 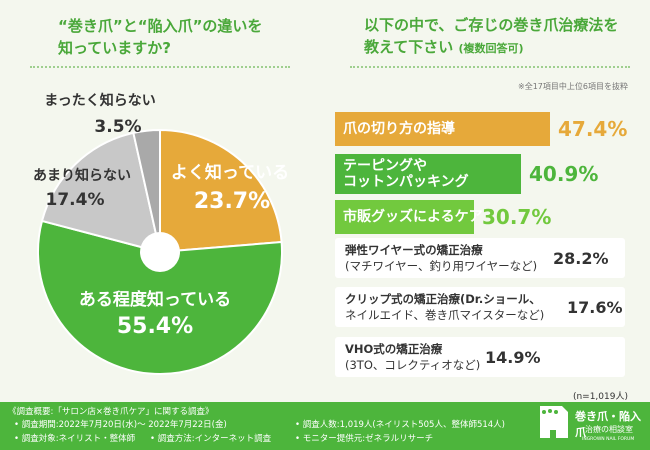 I want to click on bar-label-line2: (マチワイヤー、釣り用ワイヤーなど), so click(x=441, y=266).